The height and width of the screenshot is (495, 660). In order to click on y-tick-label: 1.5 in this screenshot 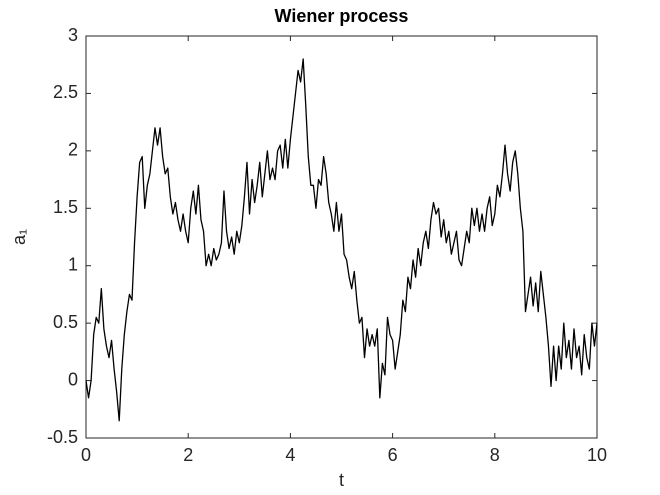, I will do `click(65, 207)`.